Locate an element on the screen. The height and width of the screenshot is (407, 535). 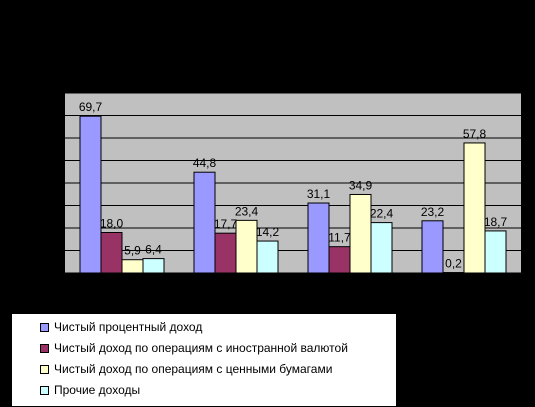
data-label: 6,4 is located at coordinates (153, 250).